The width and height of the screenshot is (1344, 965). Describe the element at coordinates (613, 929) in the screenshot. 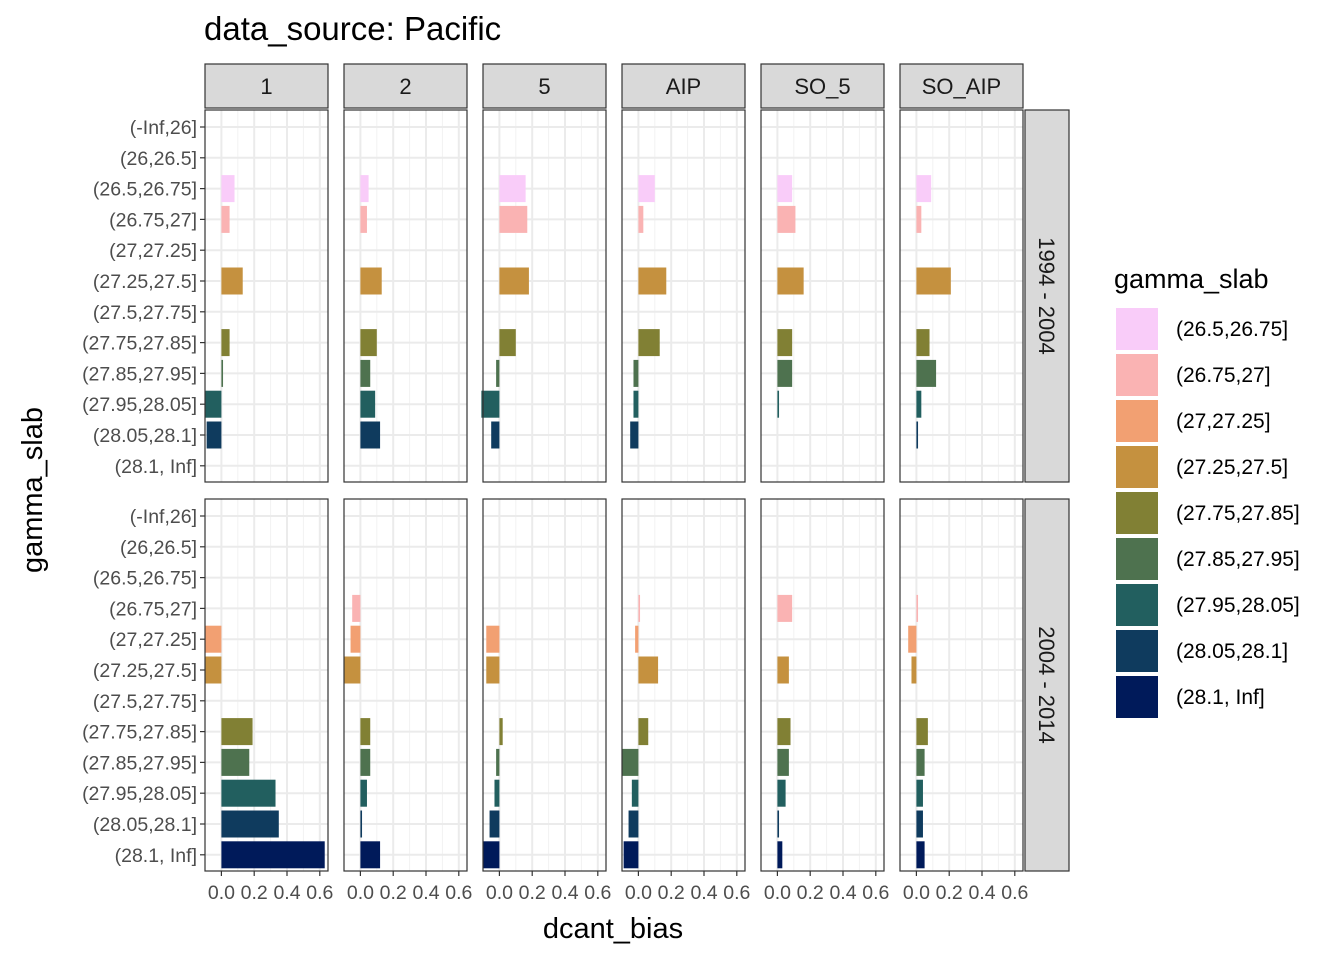

I see `x-axis-label: dcant_bias` at that location.